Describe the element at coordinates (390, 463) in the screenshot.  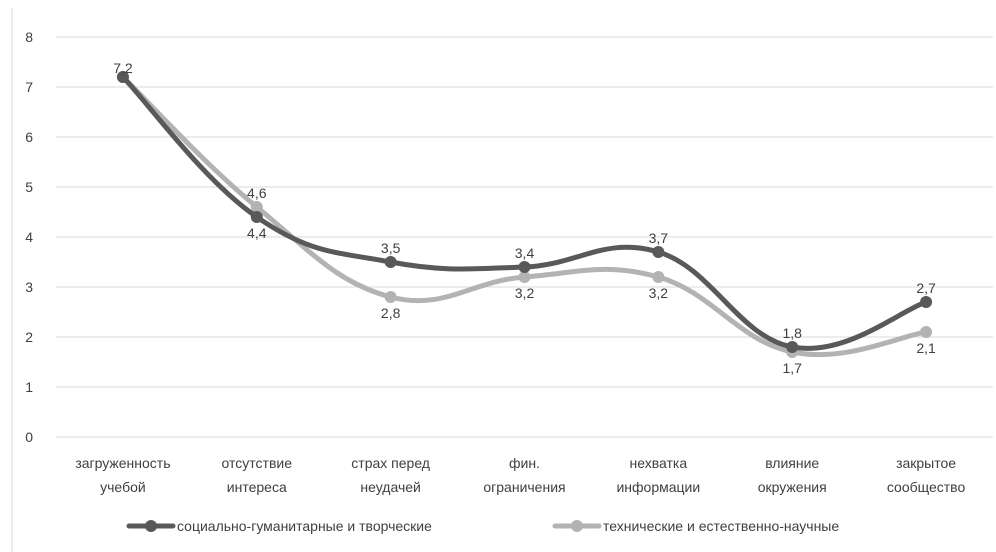
I see `x-category-label-line: страх перед` at that location.